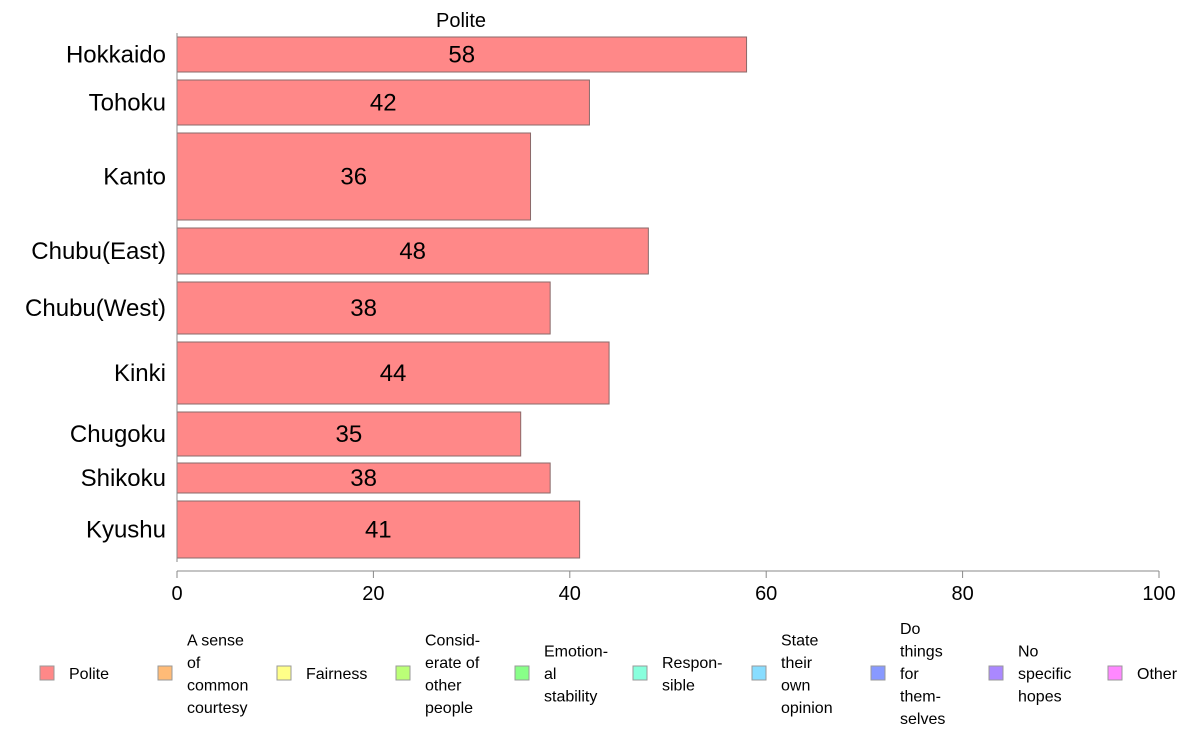  I want to click on legend-label-3: Fairness, so click(336, 674).